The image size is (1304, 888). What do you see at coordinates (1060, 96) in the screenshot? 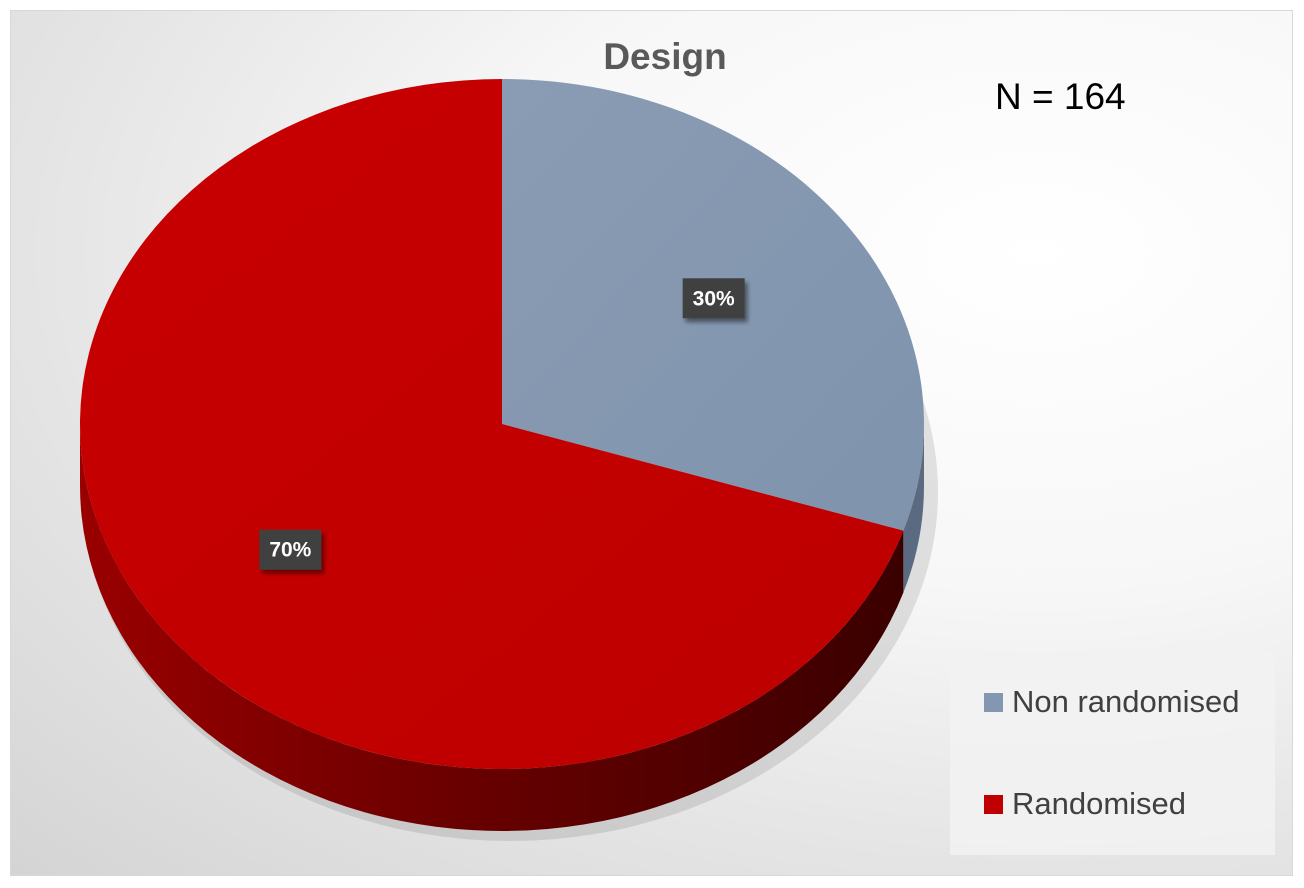
I see `sample-size-annotation: N = 164` at bounding box center [1060, 96].